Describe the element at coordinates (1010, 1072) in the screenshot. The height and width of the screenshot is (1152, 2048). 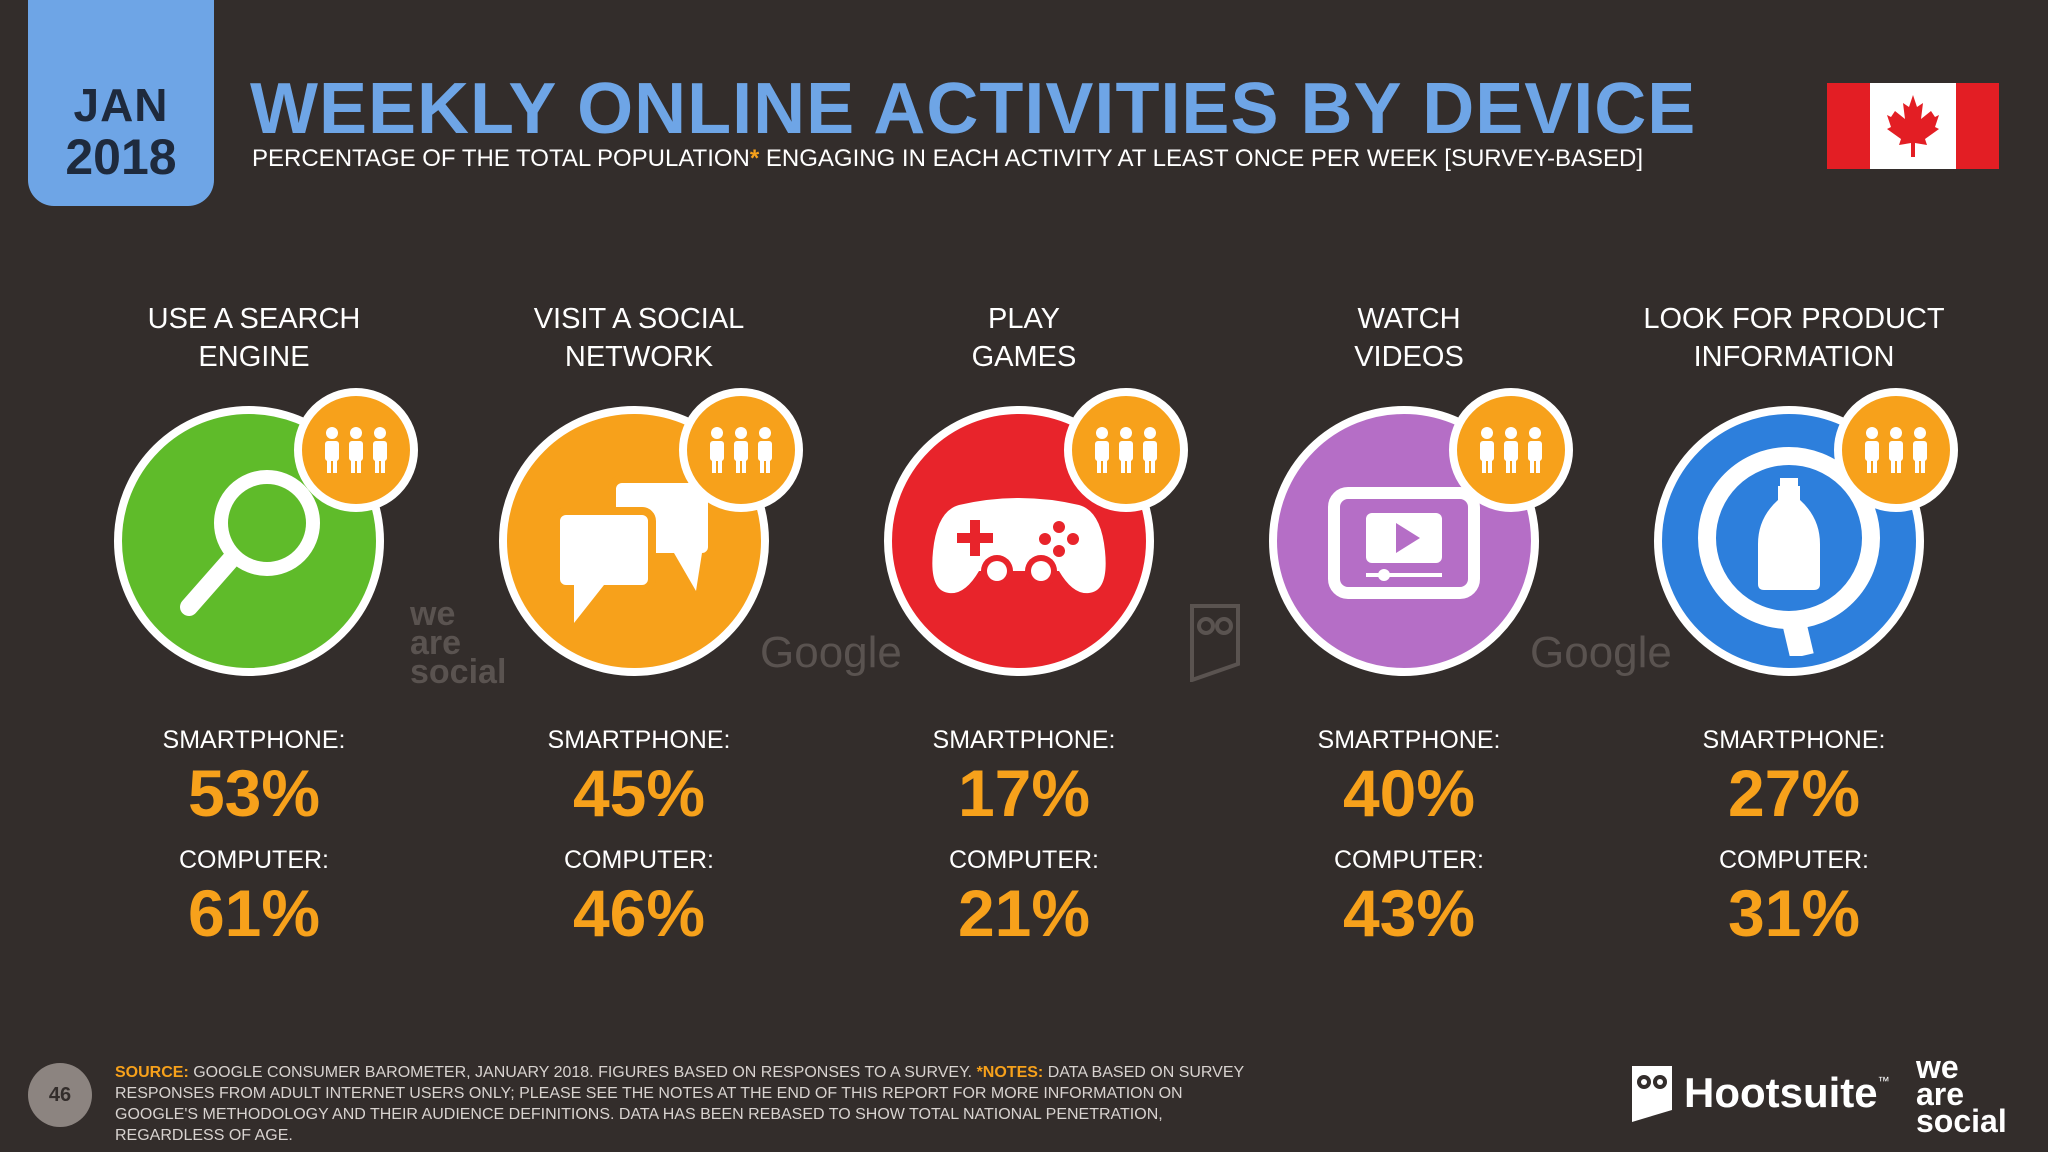
I see `notes-label: *NOTES:` at that location.